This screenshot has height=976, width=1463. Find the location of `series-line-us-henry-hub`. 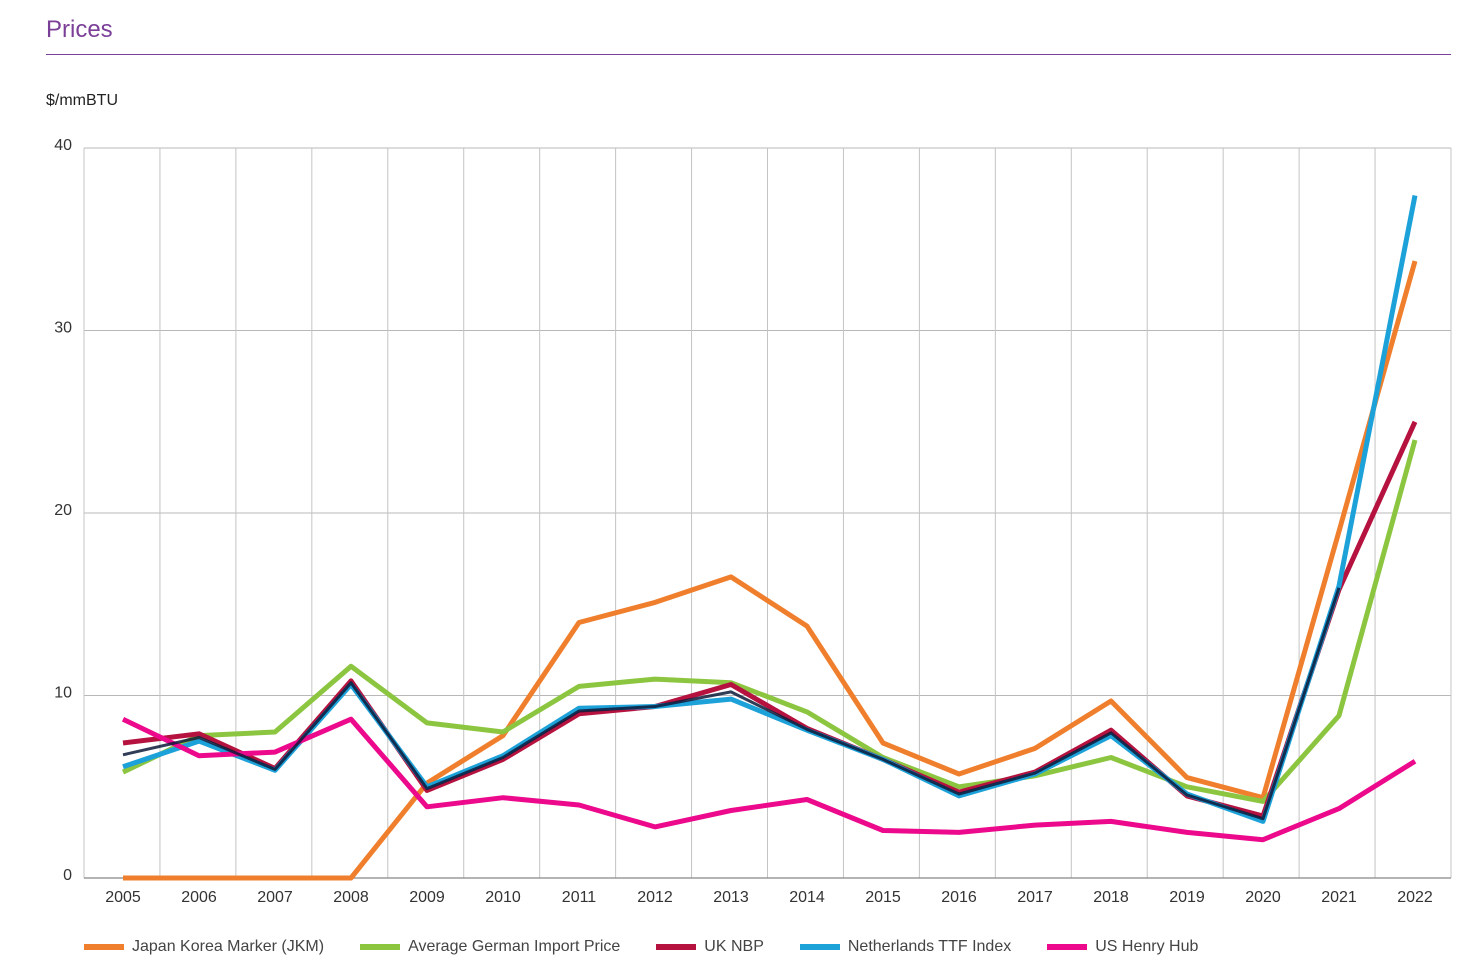

series-line-us-henry-hub is located at coordinates (769, 779).